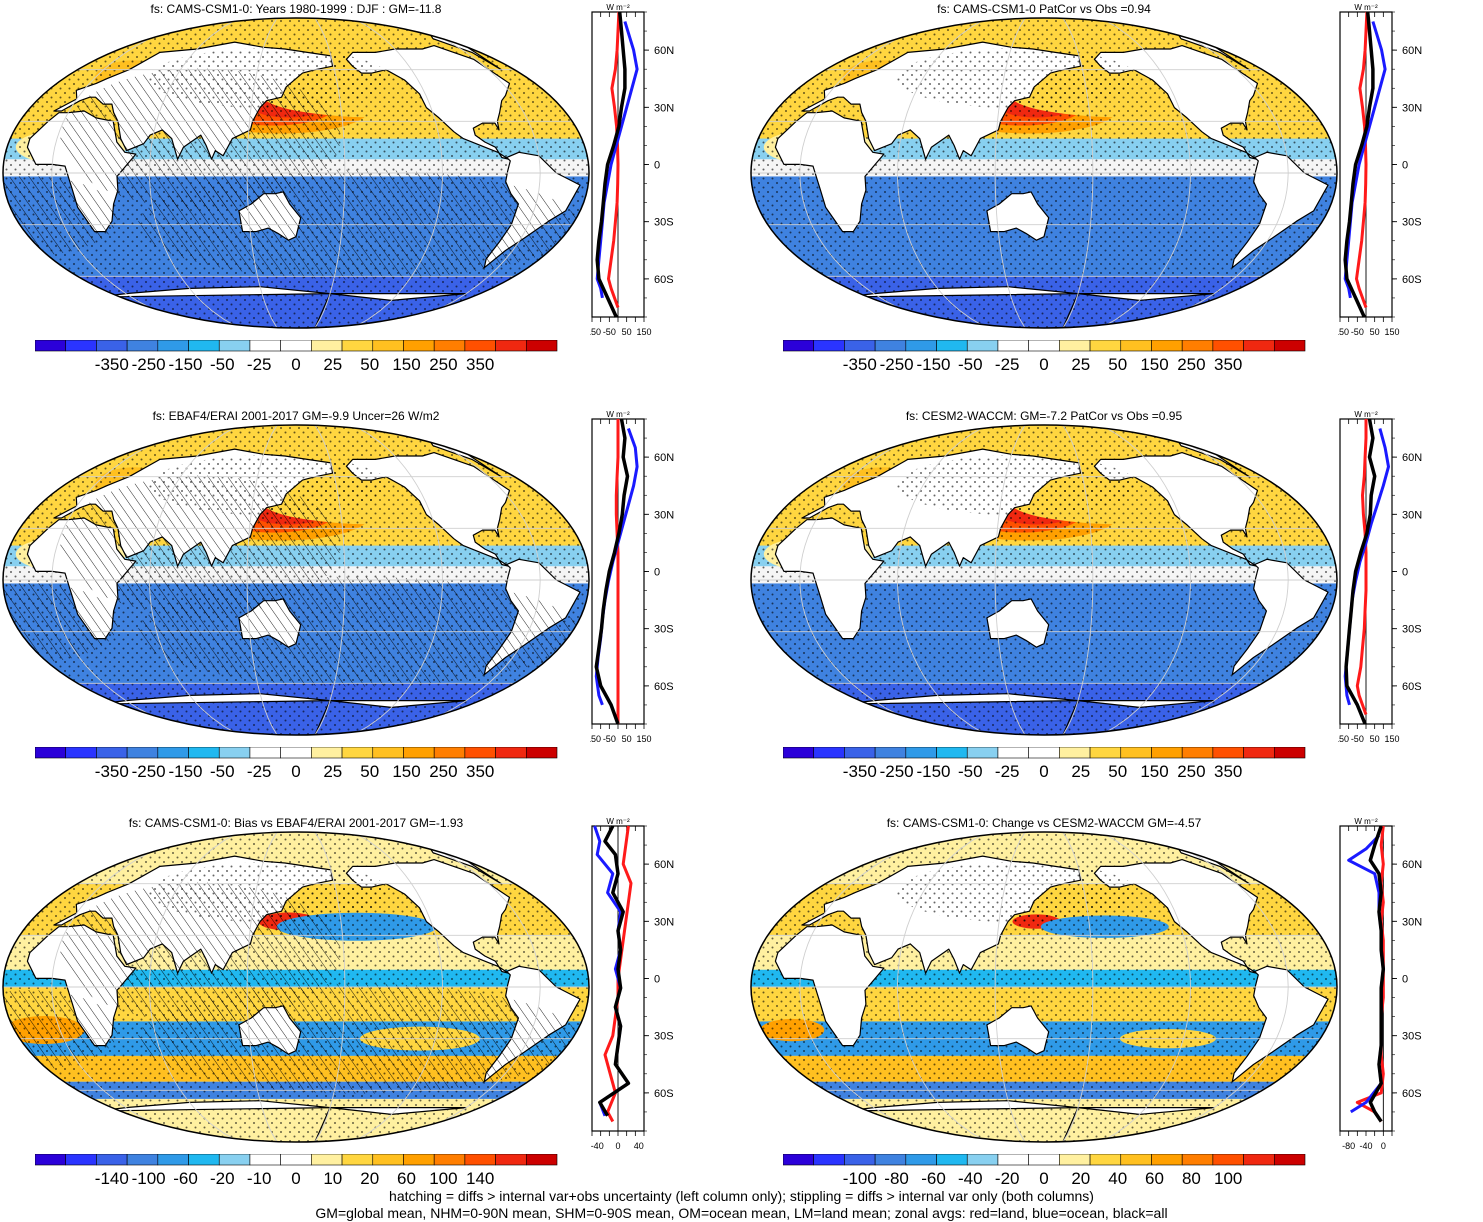 The width and height of the screenshot is (1483, 1222). I want to click on colorbar-tick-label: 10, so click(332, 1178).